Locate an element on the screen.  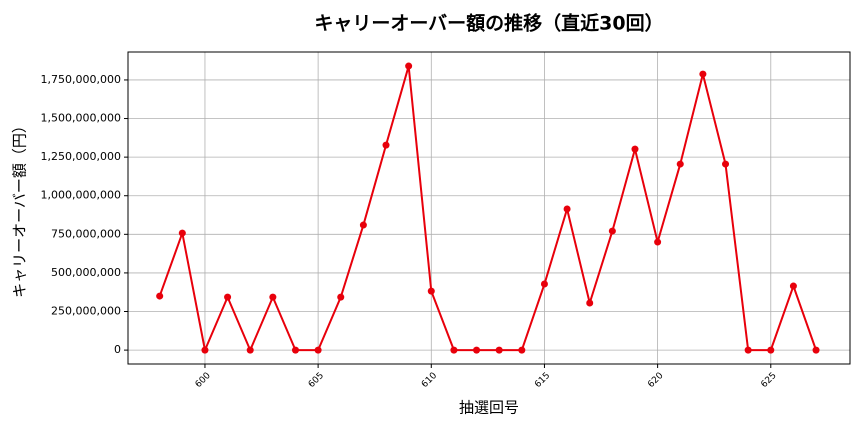
y-tick-label: 1,250,000,000 is located at coordinates (81, 156).